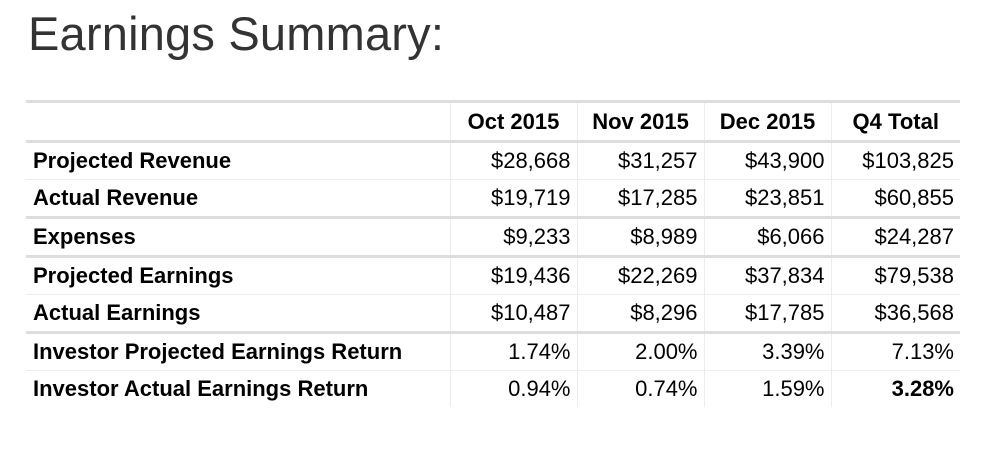  What do you see at coordinates (238, 237) in the screenshot?
I see `row-label: Expenses` at bounding box center [238, 237].